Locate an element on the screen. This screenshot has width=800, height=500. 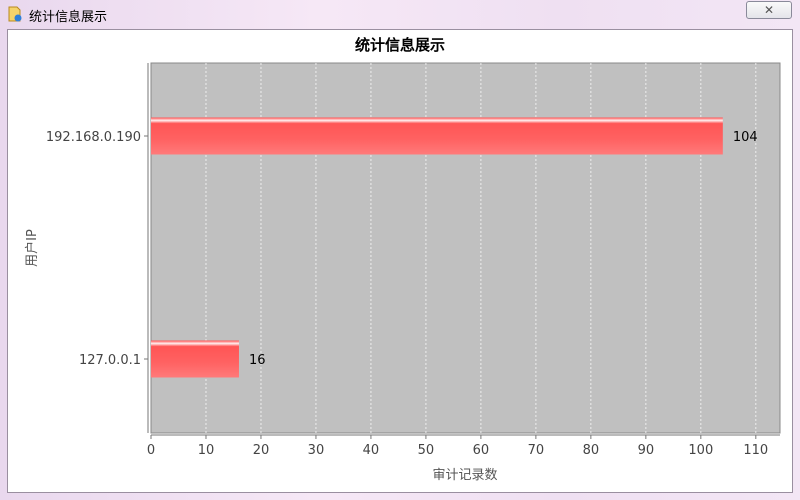
y-tick-label: 192.168.0.190 is located at coordinates (93, 137).